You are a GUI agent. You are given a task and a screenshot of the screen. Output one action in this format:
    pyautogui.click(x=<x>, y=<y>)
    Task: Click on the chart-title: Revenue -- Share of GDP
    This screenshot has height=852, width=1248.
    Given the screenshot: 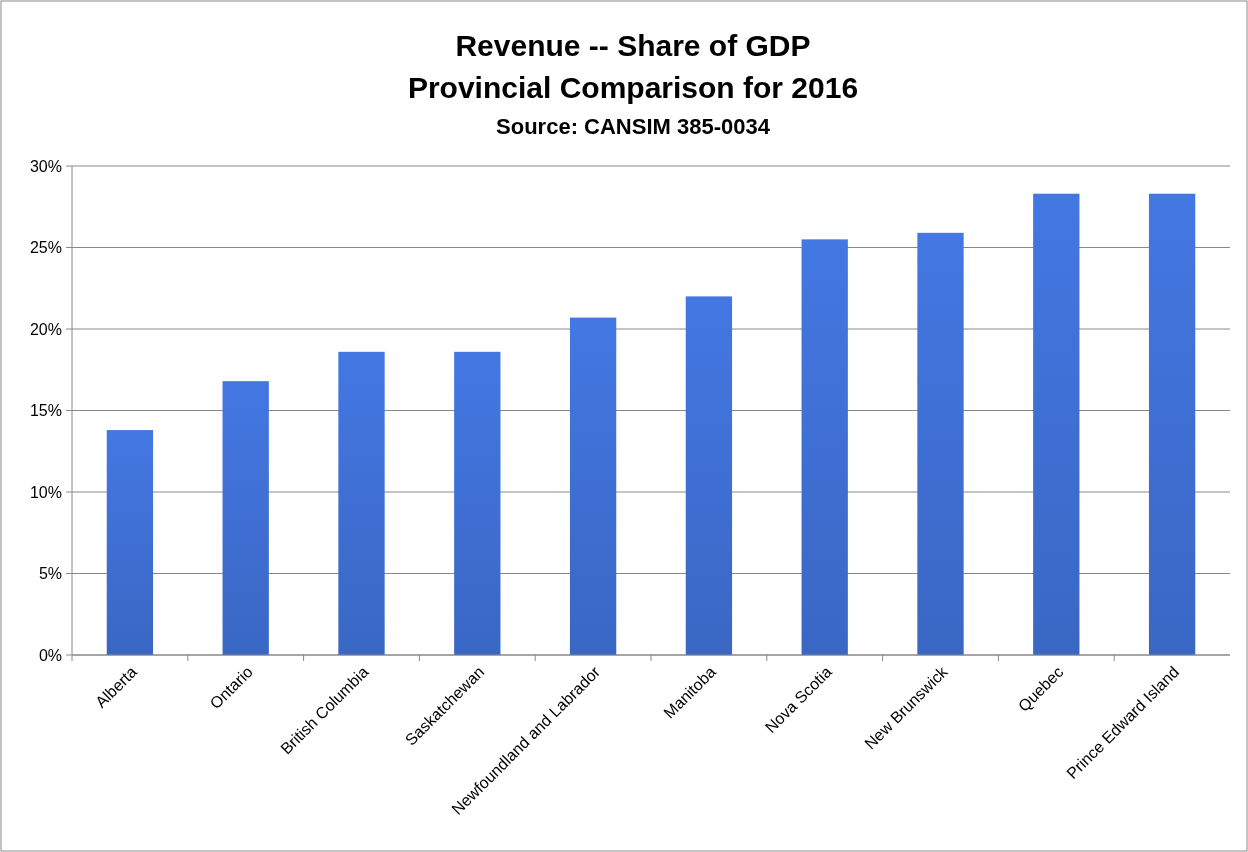 What is the action you would take?
    pyautogui.click(x=633, y=45)
    